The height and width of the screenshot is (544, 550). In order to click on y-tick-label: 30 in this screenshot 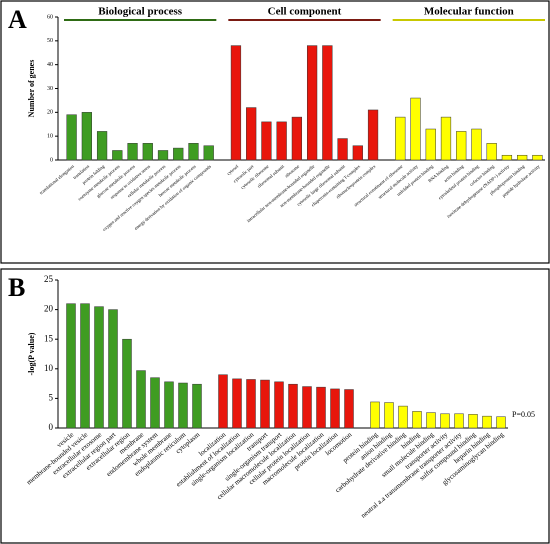, I will do `click(50, 89)`.